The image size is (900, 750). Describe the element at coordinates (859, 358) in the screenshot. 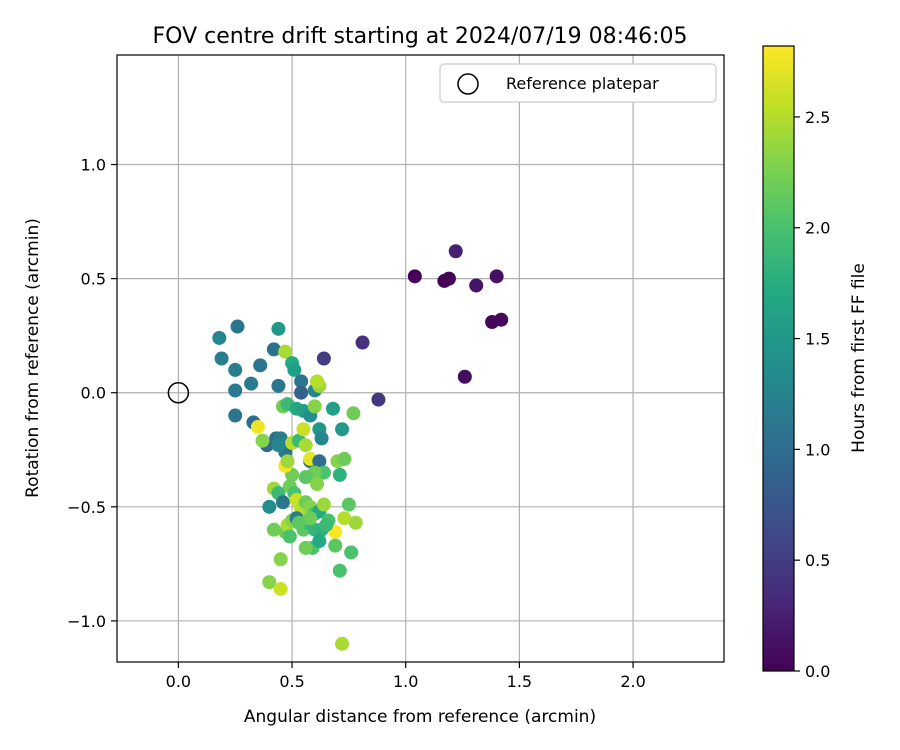

I see `colorbar-label: Hours from first FF file` at that location.